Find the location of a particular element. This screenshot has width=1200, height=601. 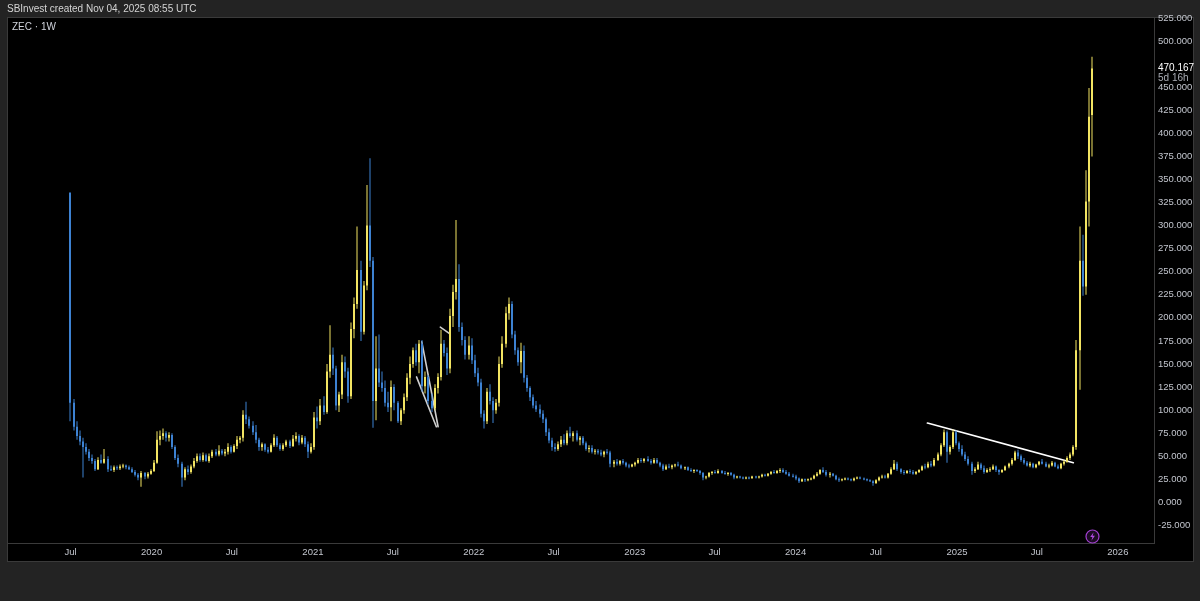

x-tick-label: 2023 is located at coordinates (635, 552).